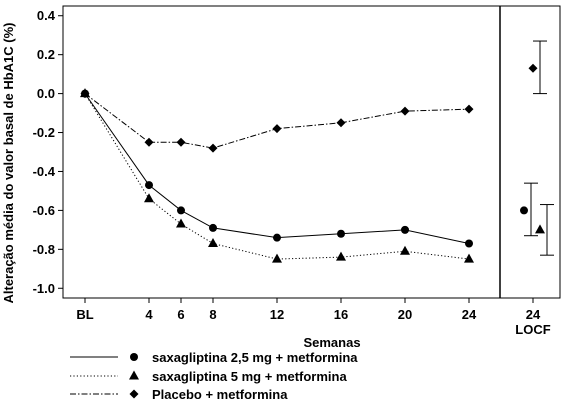  What do you see at coordinates (255, 357) in the screenshot?
I see `legend-label: saxagliptina 2,5 mg + metformina` at bounding box center [255, 357].